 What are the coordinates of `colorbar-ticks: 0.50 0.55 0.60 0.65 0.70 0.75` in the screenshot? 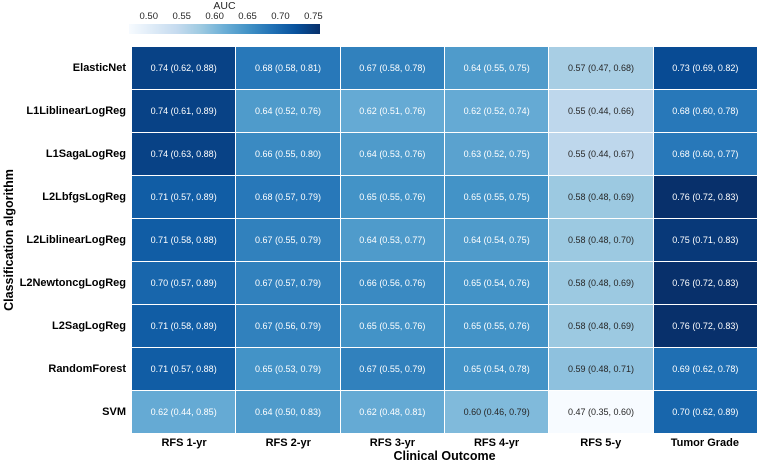 It's located at (226, 17).